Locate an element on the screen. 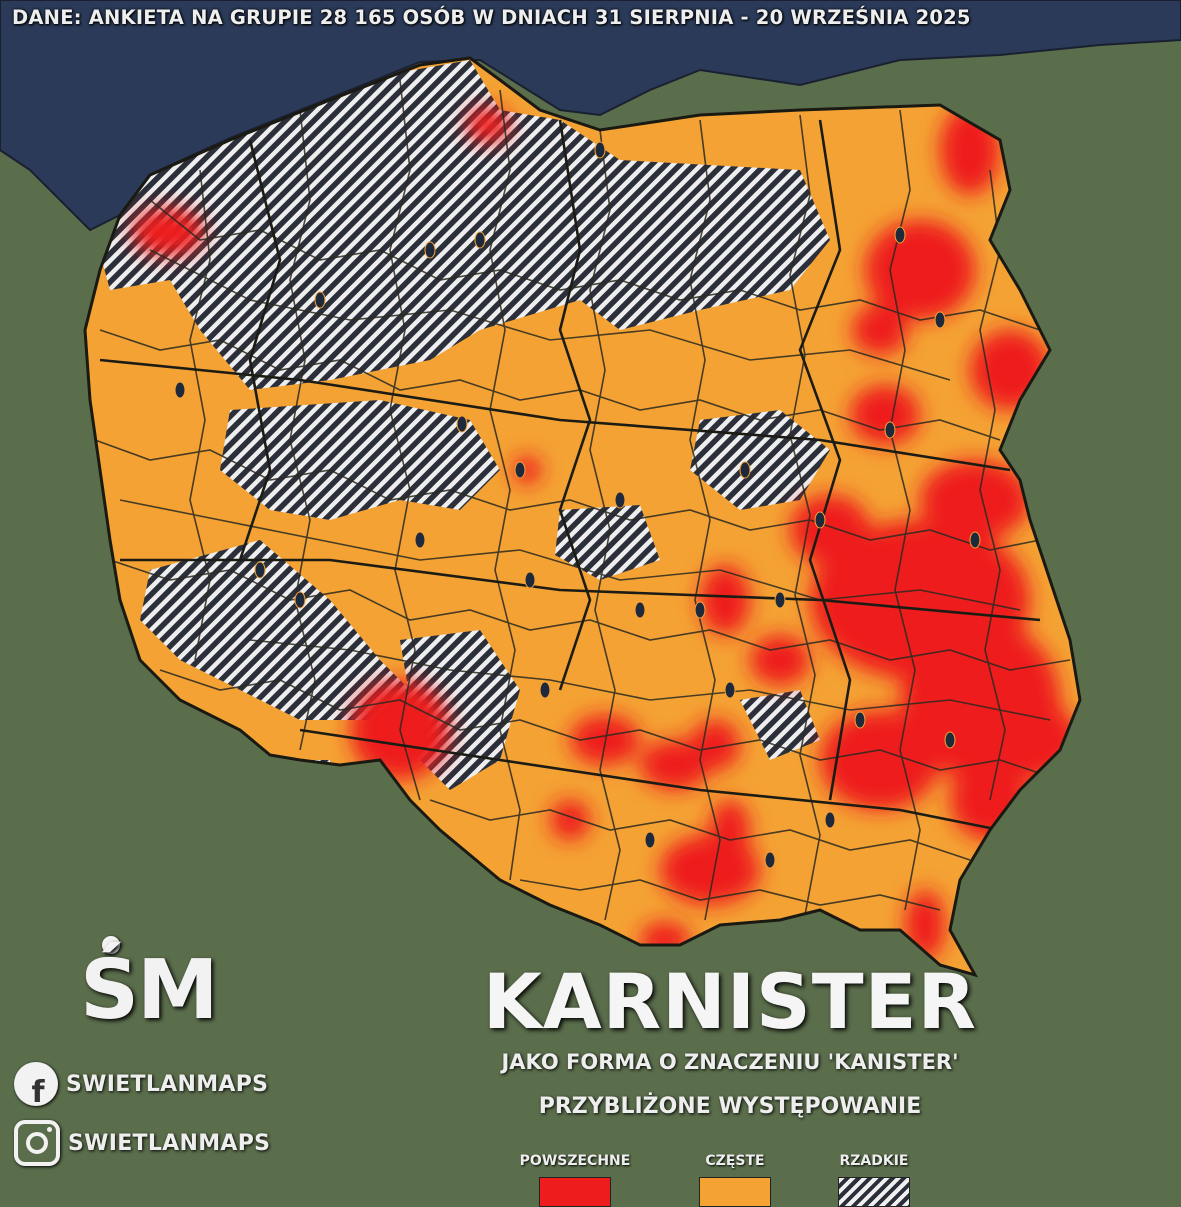 Image resolution: width=1181 pixels, height=1207 pixels. legend-item-rare: RZADKIE is located at coordinates (874, 1180).